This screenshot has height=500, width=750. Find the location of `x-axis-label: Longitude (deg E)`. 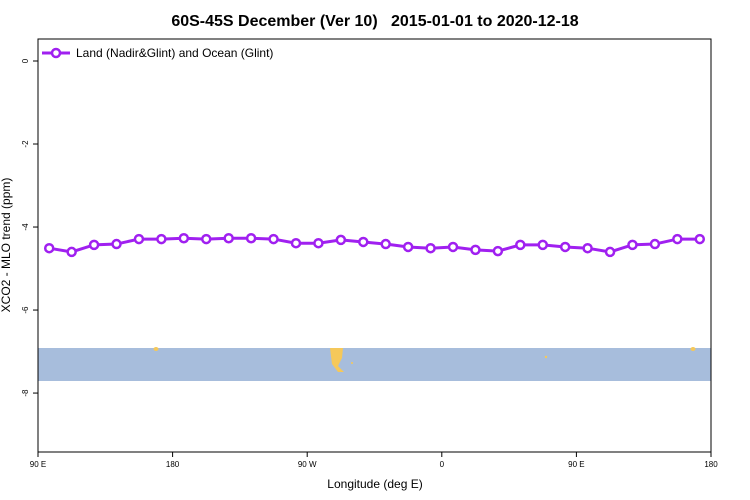

x-axis-label: Longitude (deg E) is located at coordinates (374, 484).